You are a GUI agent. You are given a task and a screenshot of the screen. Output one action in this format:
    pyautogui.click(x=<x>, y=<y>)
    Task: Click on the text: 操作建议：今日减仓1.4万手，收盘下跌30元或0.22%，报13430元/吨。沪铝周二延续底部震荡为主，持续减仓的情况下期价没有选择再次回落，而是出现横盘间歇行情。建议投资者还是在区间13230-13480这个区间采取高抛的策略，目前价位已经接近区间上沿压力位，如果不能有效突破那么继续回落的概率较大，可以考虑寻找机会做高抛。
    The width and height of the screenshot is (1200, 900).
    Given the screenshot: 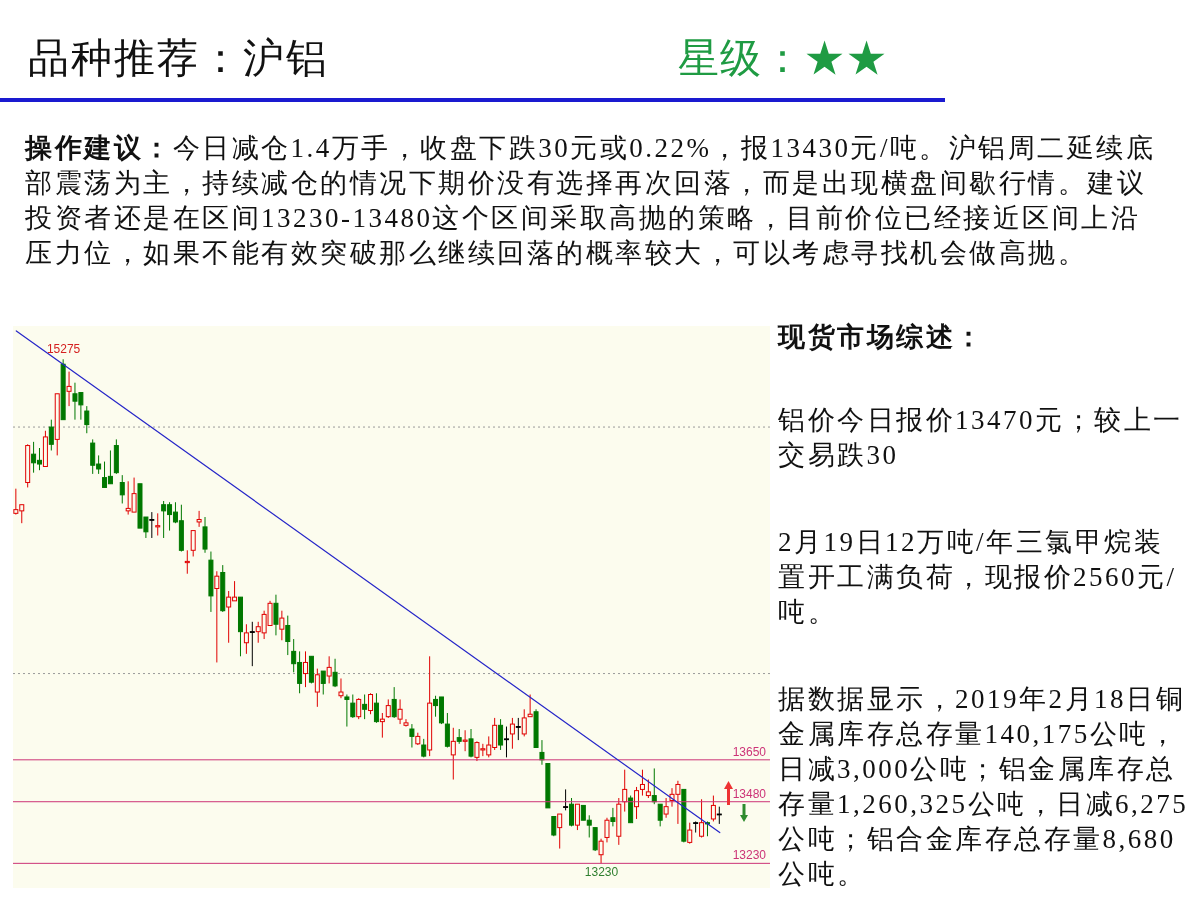 What is the action you would take?
    pyautogui.click(x=591, y=201)
    